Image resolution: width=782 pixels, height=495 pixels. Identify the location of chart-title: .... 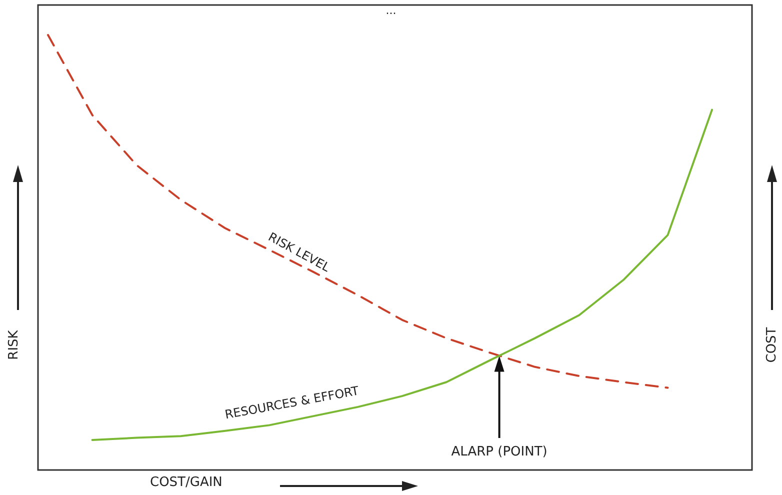
(391, 10).